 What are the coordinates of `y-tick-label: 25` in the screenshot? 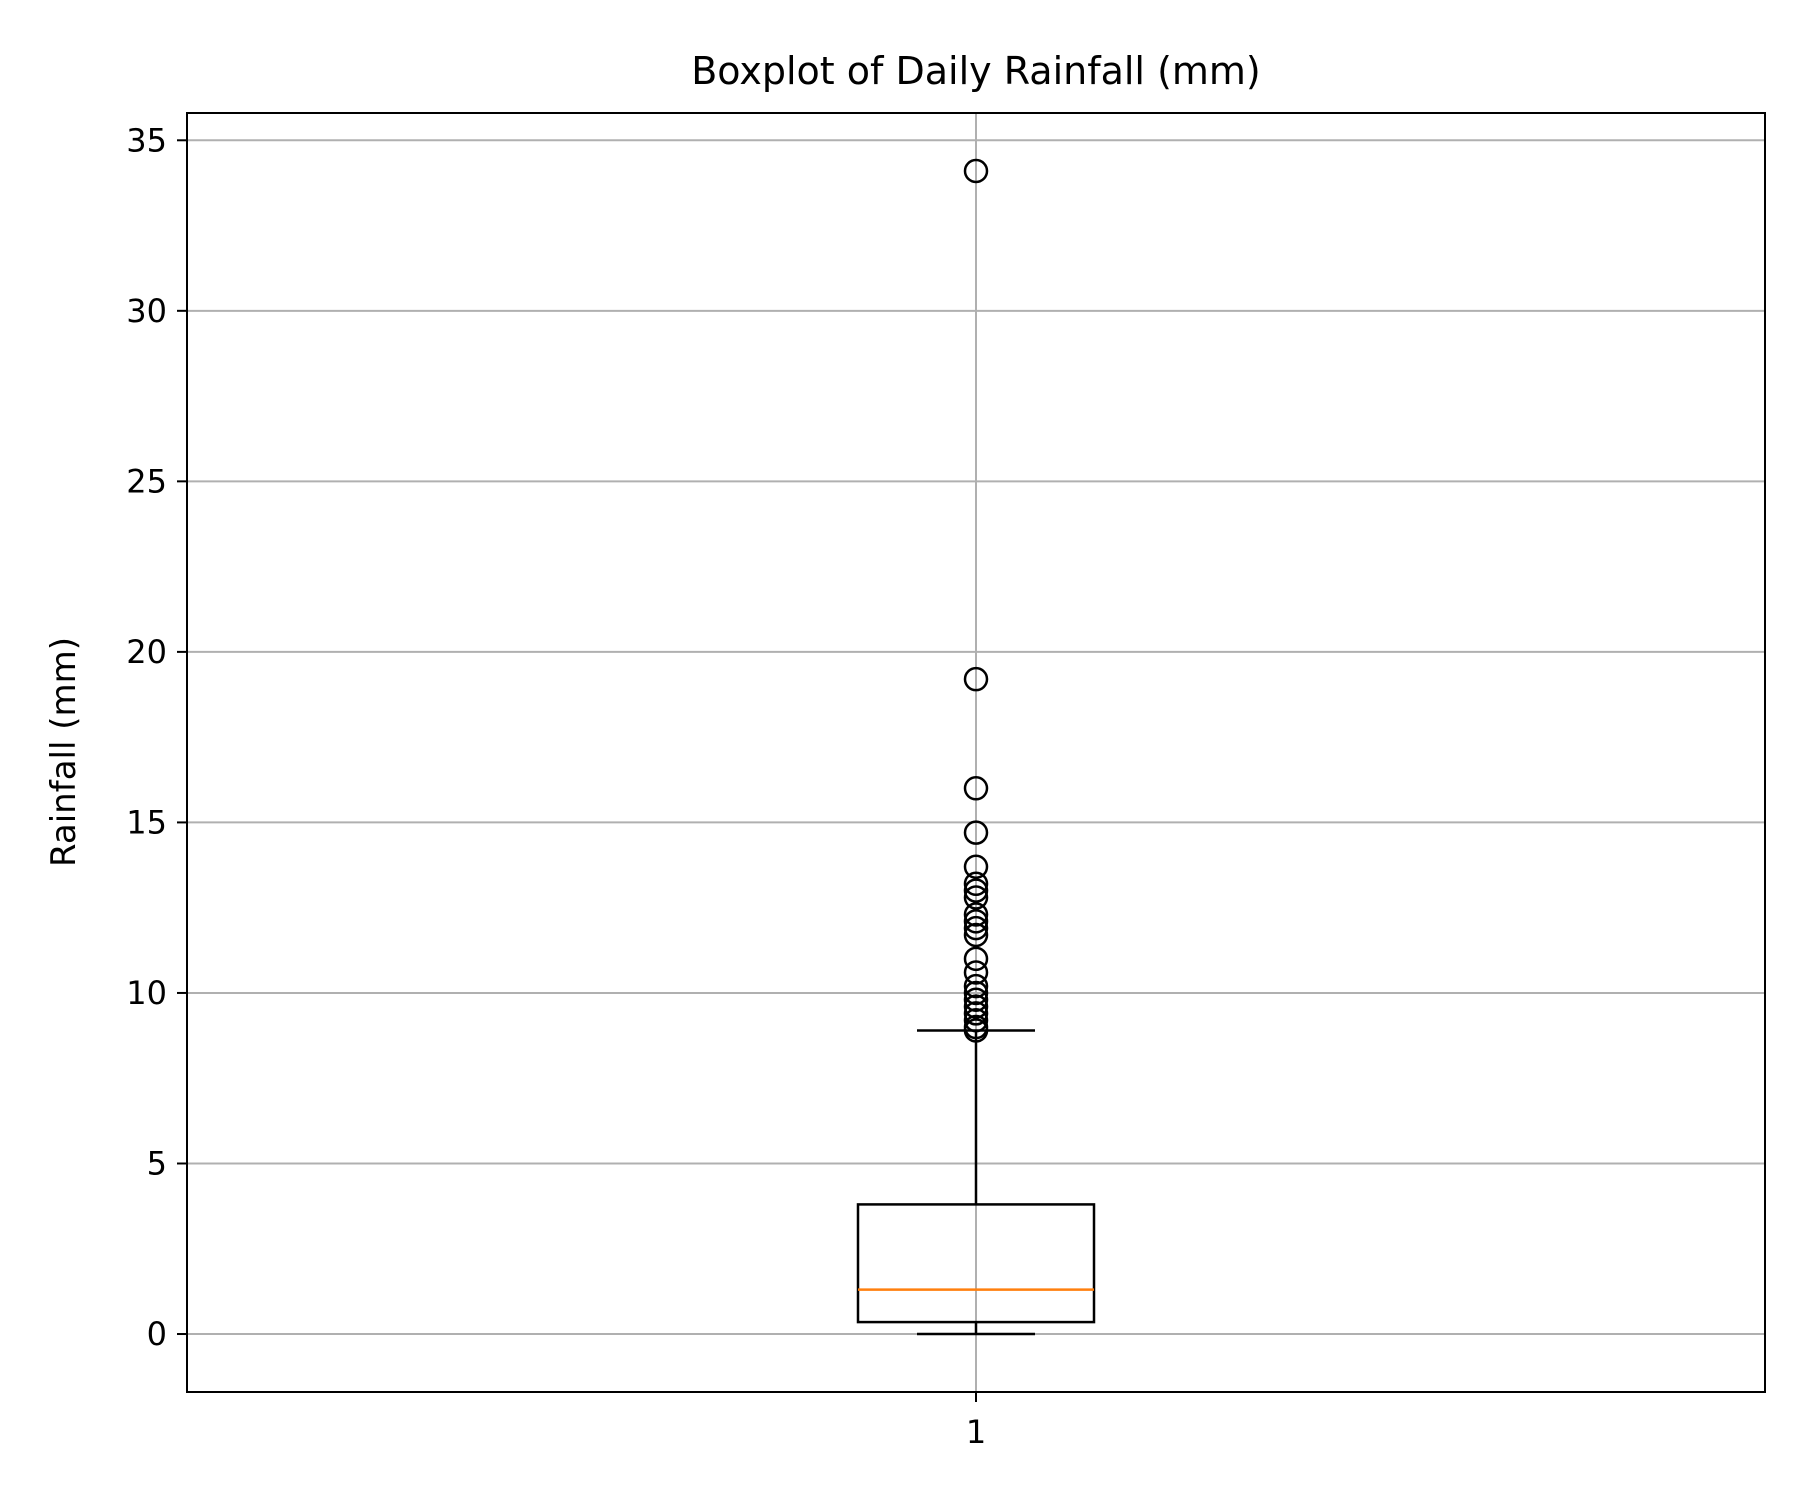 It's located at (146, 481).